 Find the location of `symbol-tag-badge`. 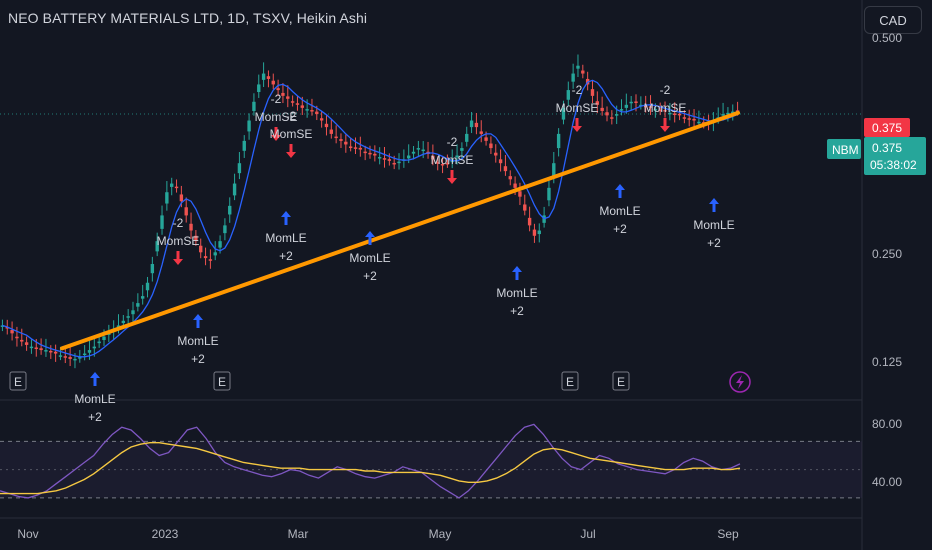

symbol-tag-badge is located at coordinates (844, 149).